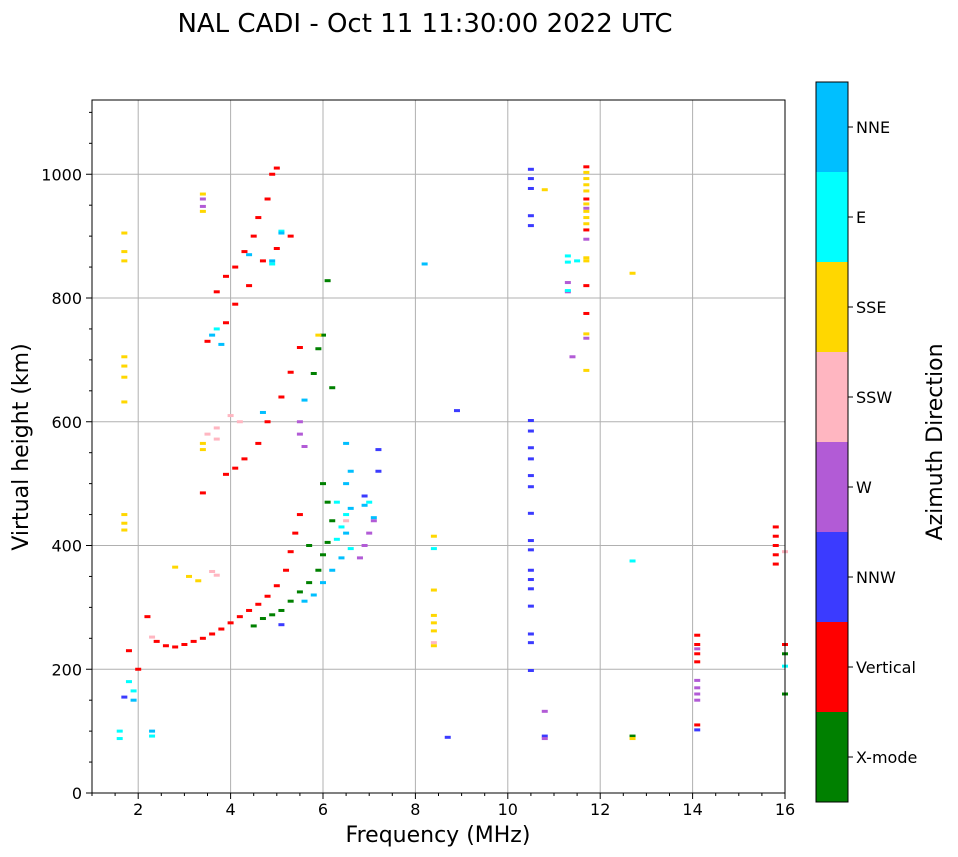  What do you see at coordinates (935, 441) in the screenshot?
I see `colorbar-title: Azimuth Direction` at bounding box center [935, 441].